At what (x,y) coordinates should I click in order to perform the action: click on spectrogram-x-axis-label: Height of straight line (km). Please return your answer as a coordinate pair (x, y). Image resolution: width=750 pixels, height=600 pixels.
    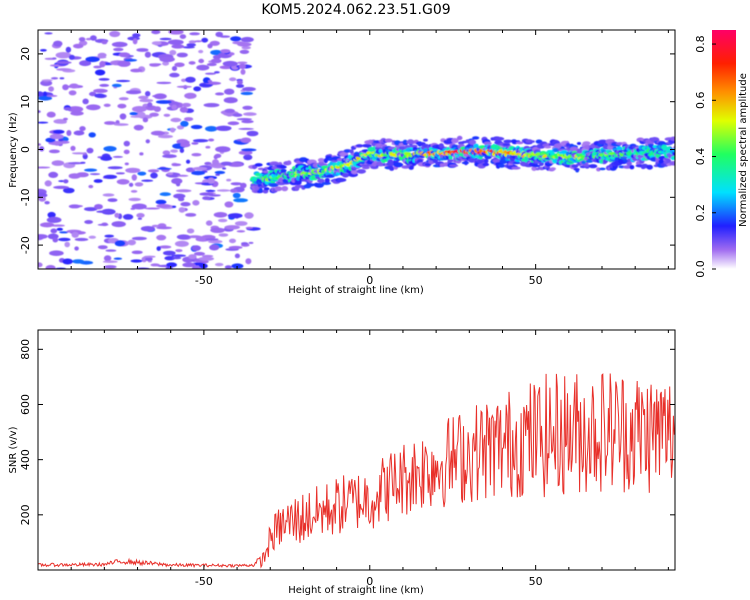
    Looking at the image, I should click on (356, 290).